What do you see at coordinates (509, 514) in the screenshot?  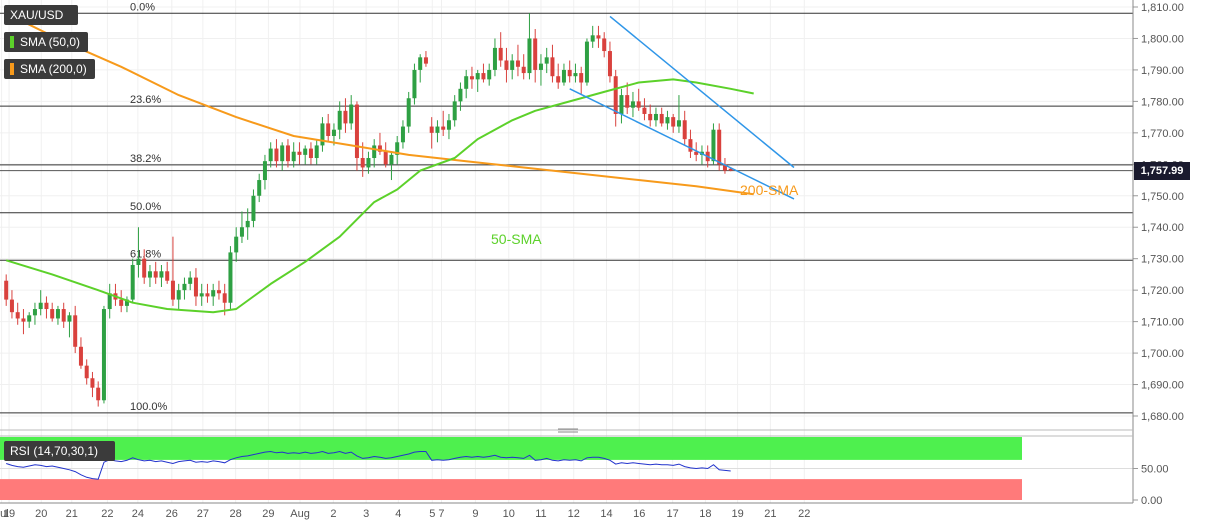 I see `x-tick-label: 10` at bounding box center [509, 514].